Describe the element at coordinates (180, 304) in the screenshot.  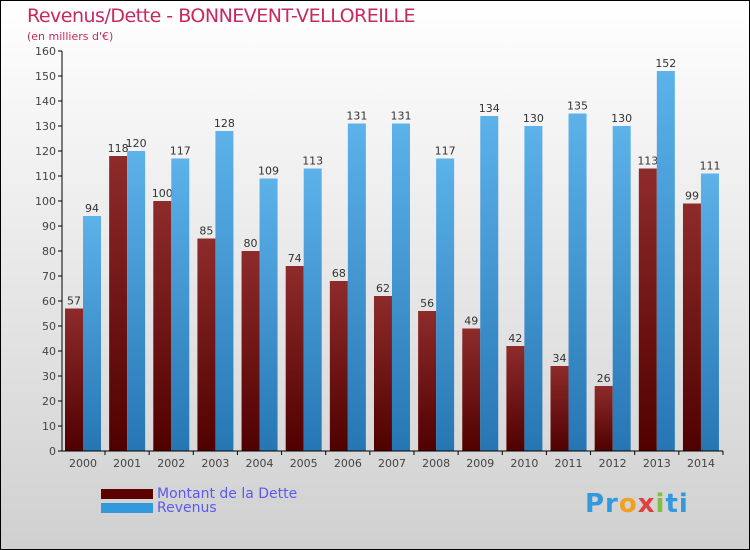
I see `bar-revenus-2002` at that location.